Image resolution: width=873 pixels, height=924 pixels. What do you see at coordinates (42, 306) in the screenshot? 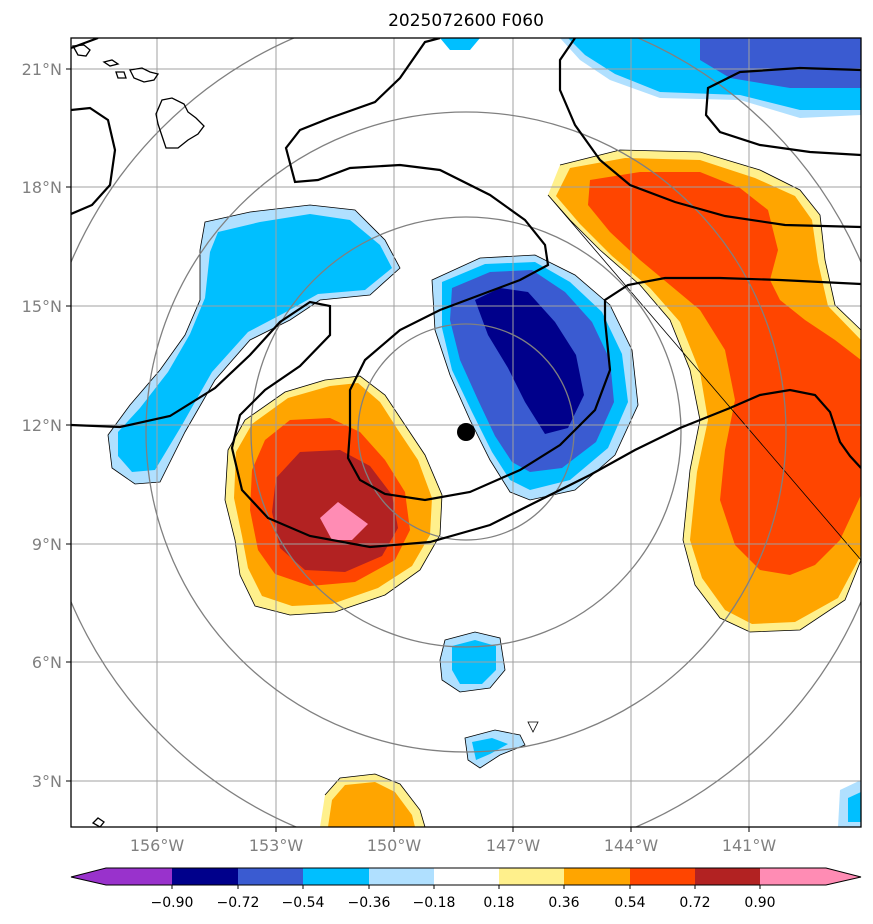
I see `lat-label: 15°N` at bounding box center [42, 306].